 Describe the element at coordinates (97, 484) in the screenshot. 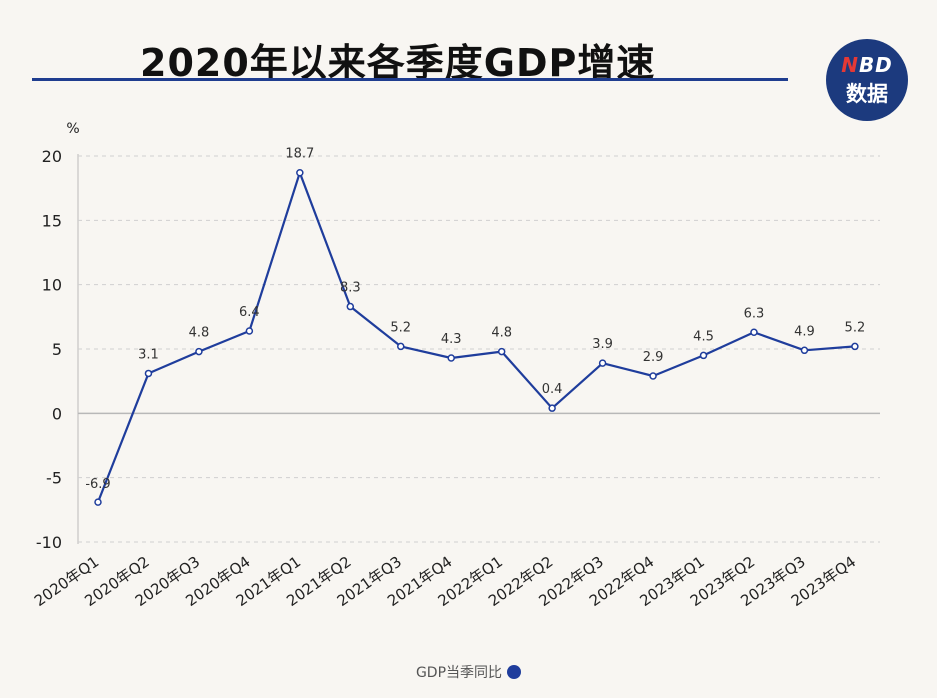

I see `data-label: -6.9` at that location.